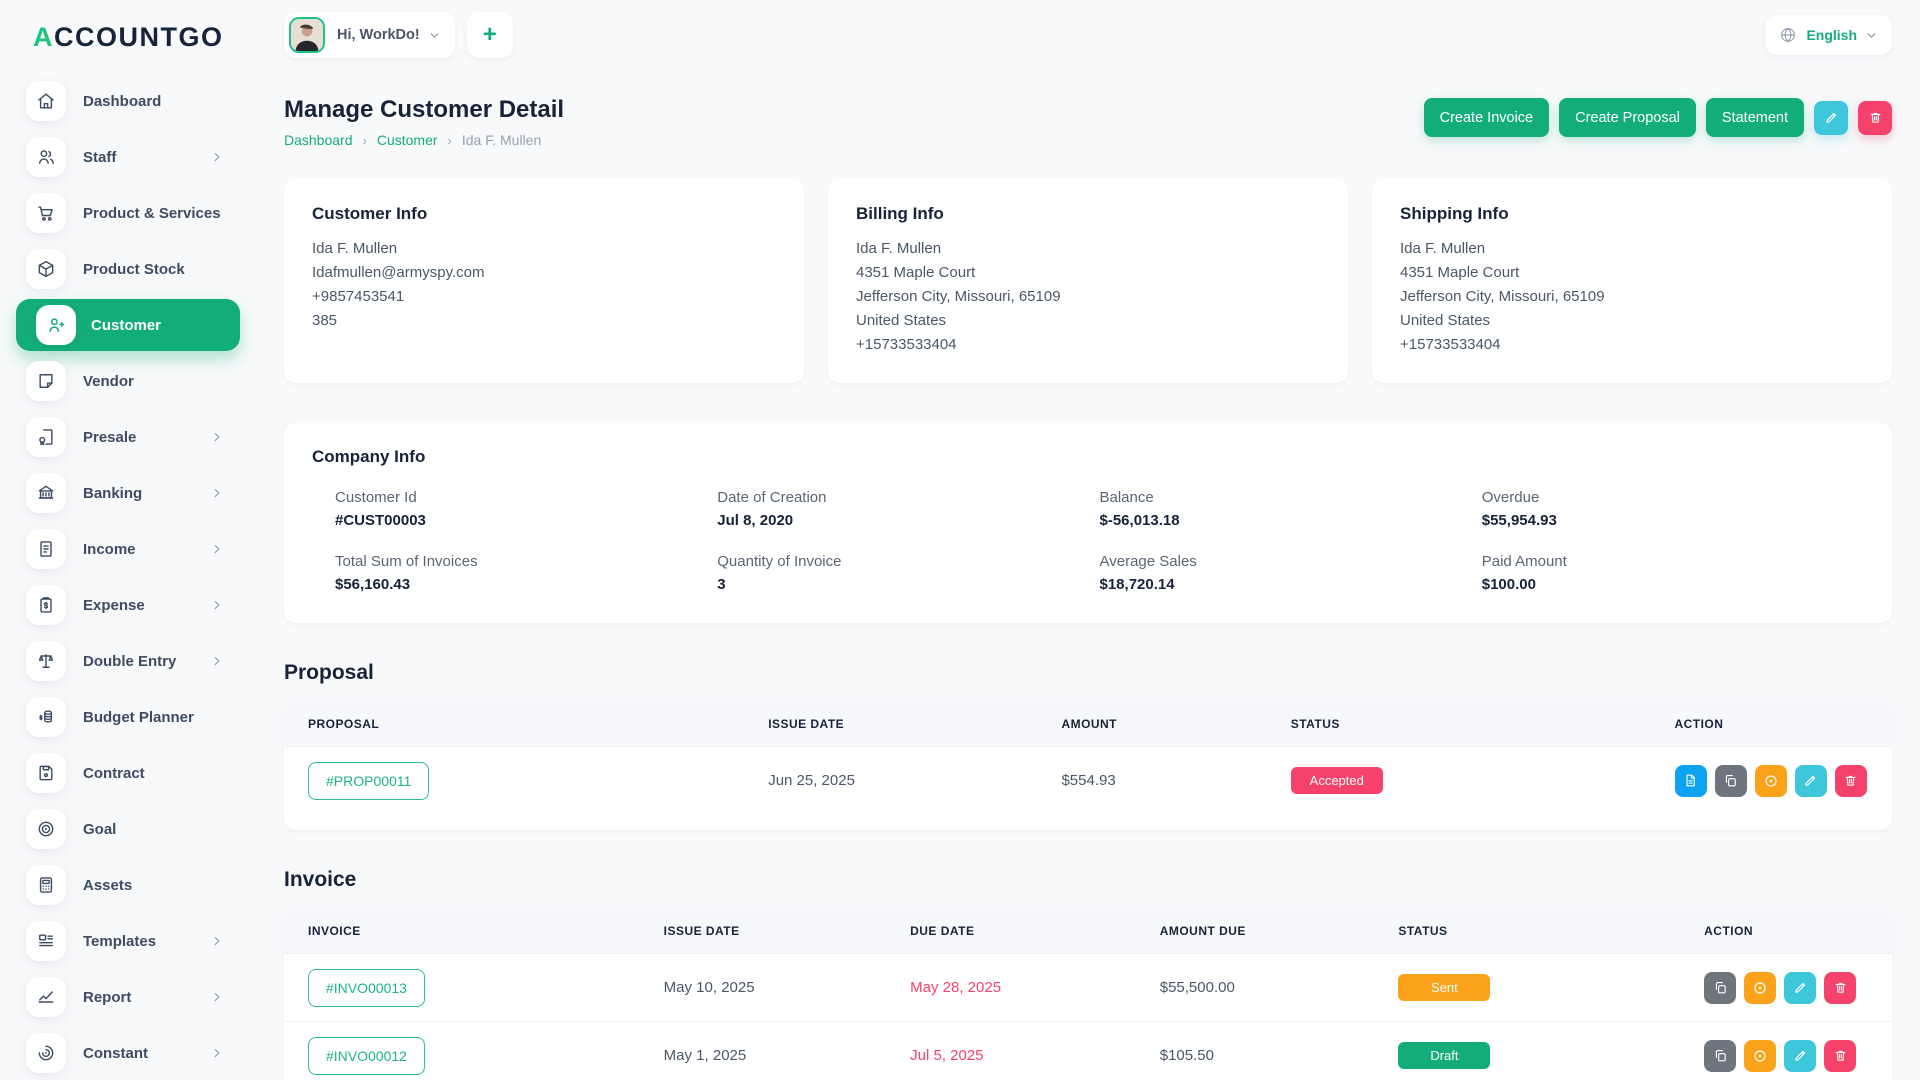 Image resolution: width=1920 pixels, height=1080 pixels. What do you see at coordinates (114, 605) in the screenshot?
I see `sidebar-item-label: Expense` at bounding box center [114, 605].